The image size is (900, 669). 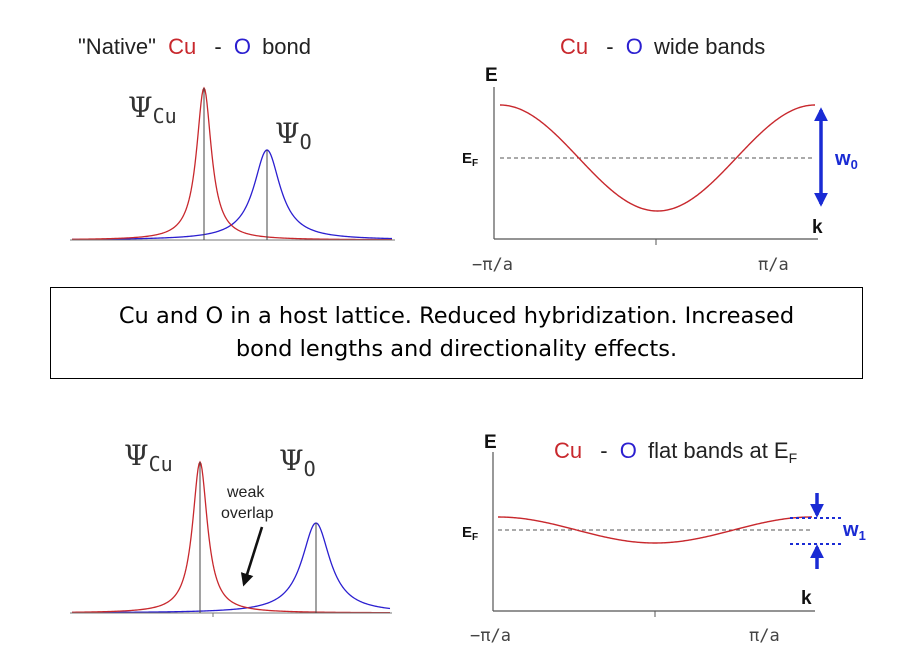 What do you see at coordinates (456, 349) in the screenshot?
I see `caption-line-2: bond lengths and directionality effects.` at bounding box center [456, 349].